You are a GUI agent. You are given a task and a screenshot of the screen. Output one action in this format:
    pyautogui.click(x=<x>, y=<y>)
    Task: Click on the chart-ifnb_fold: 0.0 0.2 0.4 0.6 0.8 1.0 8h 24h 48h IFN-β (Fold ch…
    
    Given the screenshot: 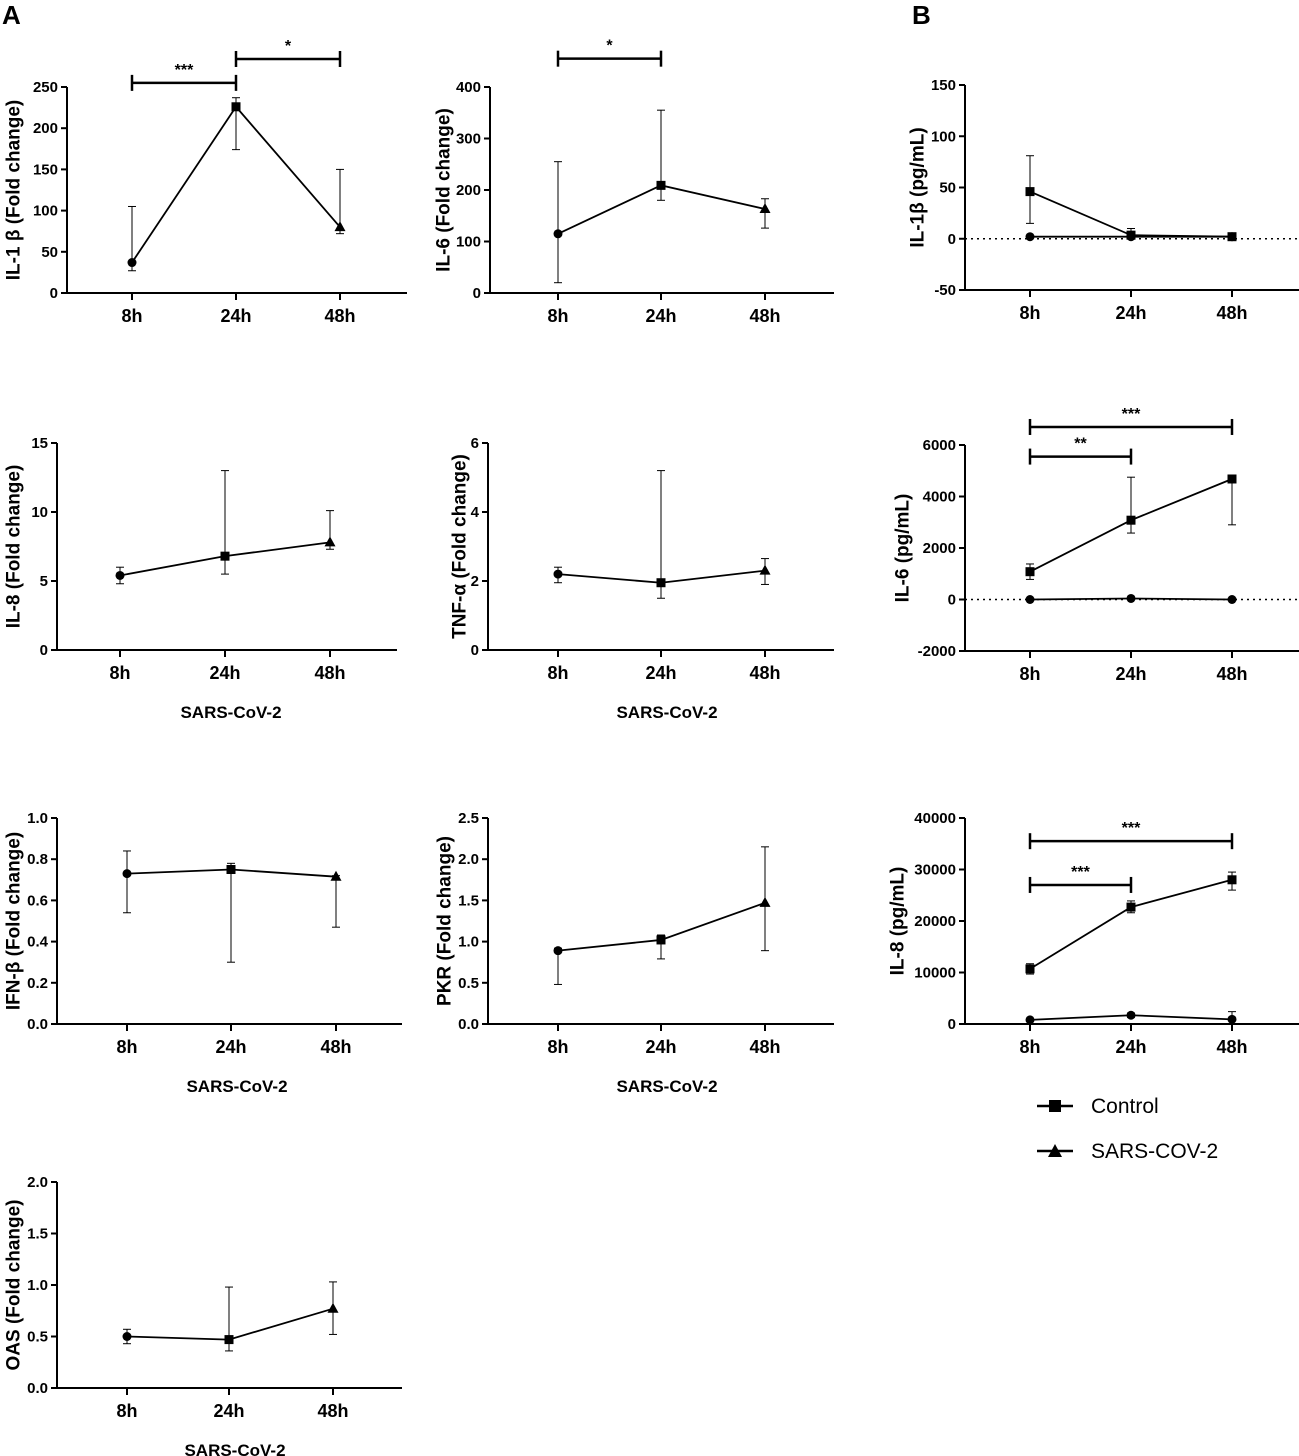 What is the action you would take?
    pyautogui.click(x=203, y=953)
    